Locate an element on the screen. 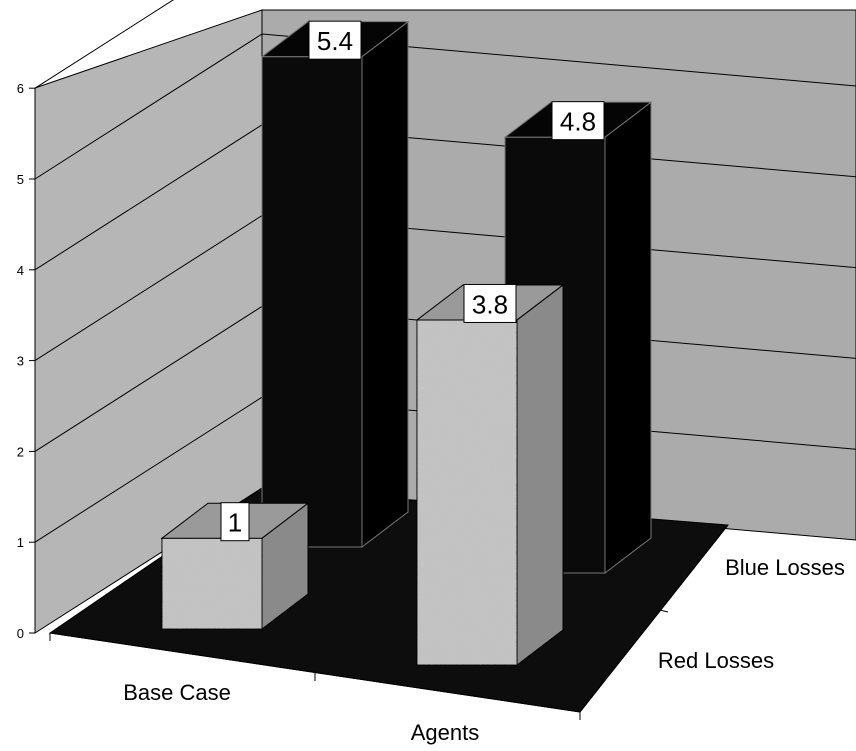 The height and width of the screenshot is (751, 856). data-label-text: 5.4 is located at coordinates (335, 41).